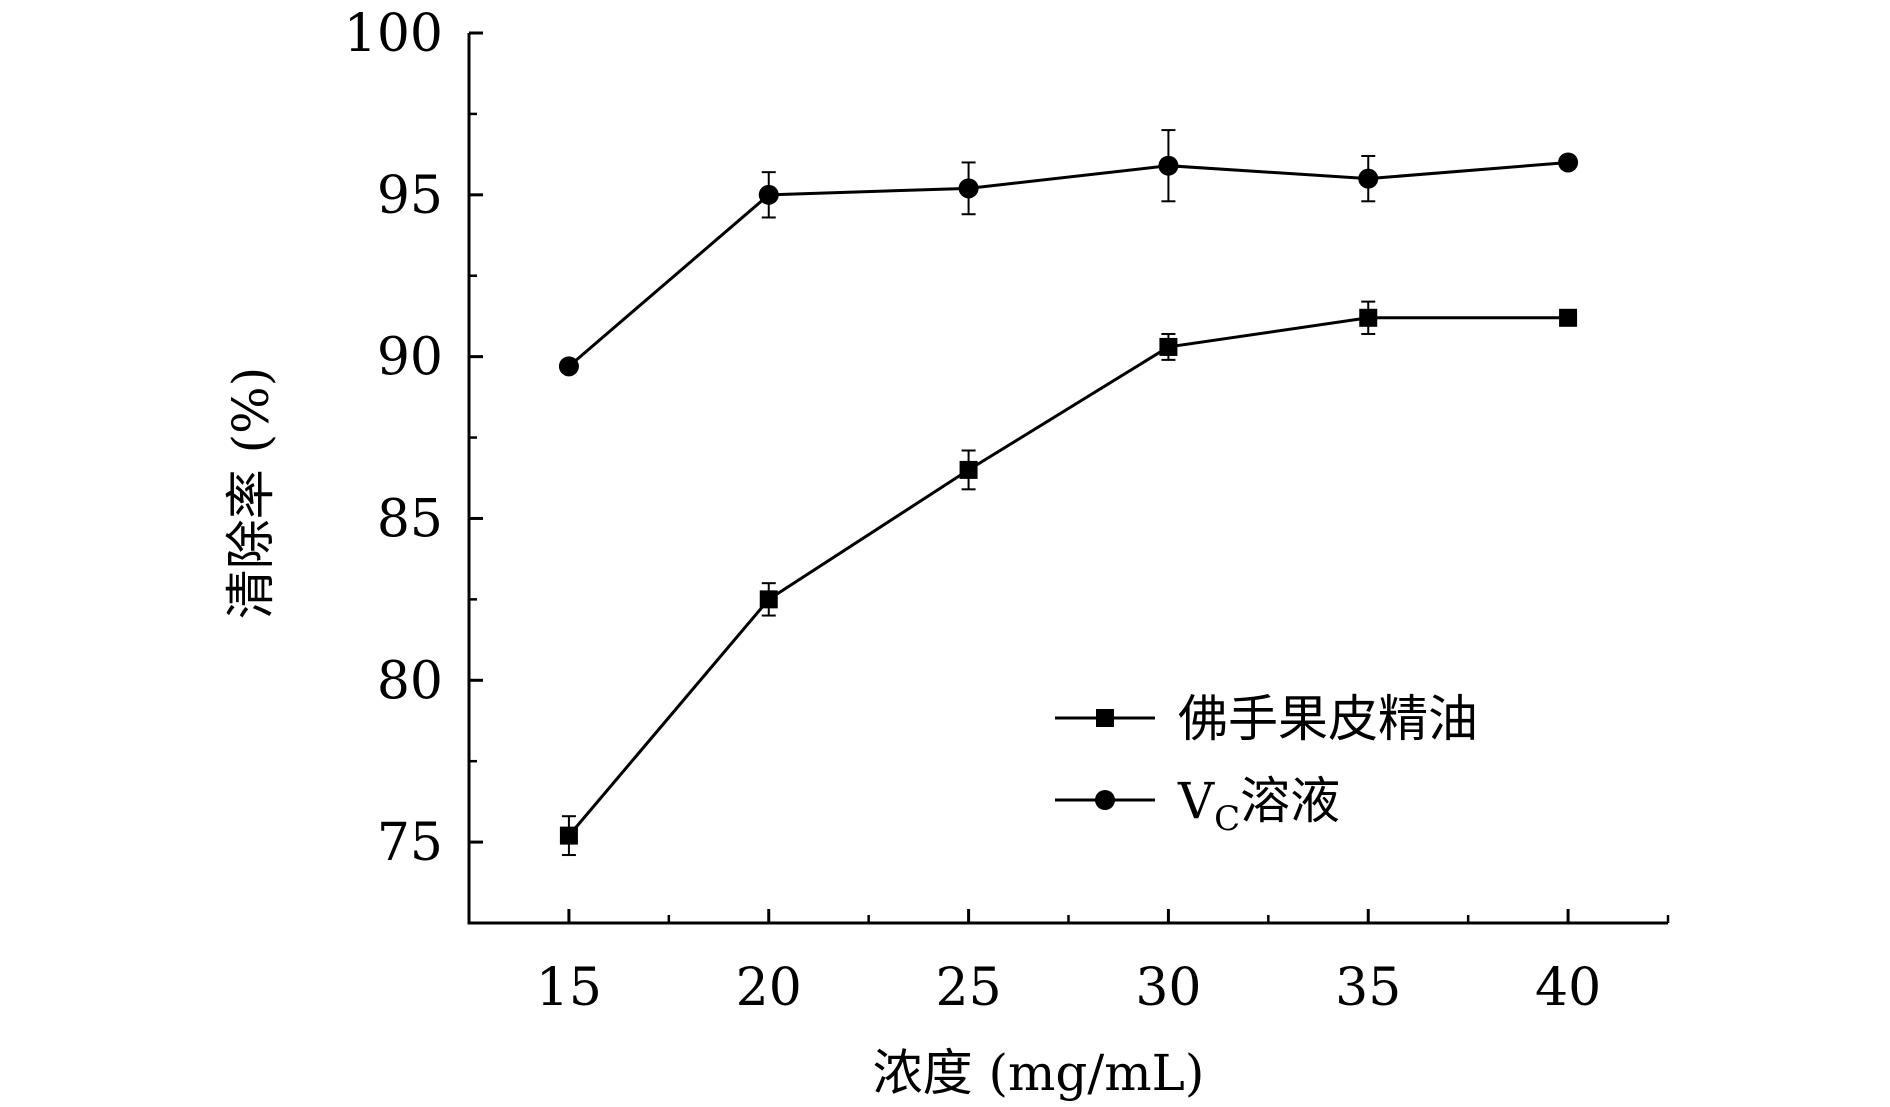 This screenshot has width=1890, height=1107. Describe the element at coordinates (1168, 988) in the screenshot. I see `x-tick-label: 30` at that location.